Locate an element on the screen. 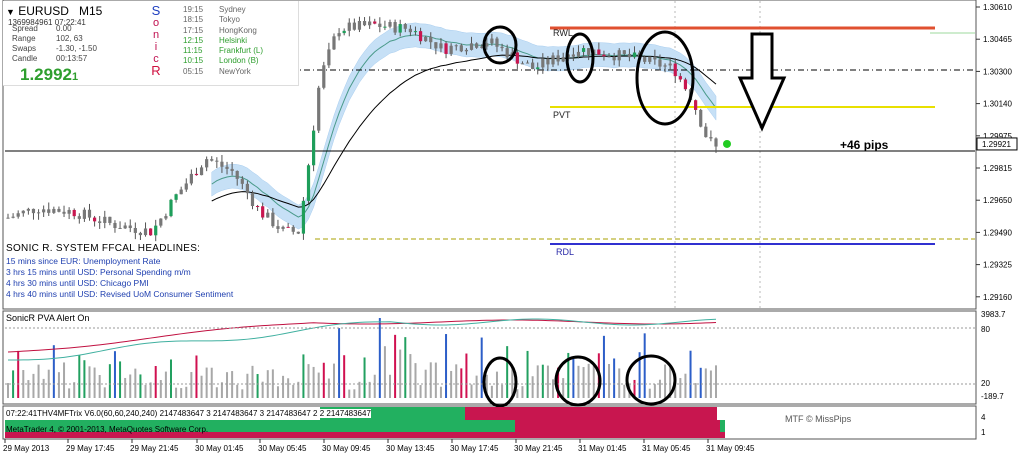 The height and width of the screenshot is (461, 1020). price-label: 1.29975 is located at coordinates (997, 136).